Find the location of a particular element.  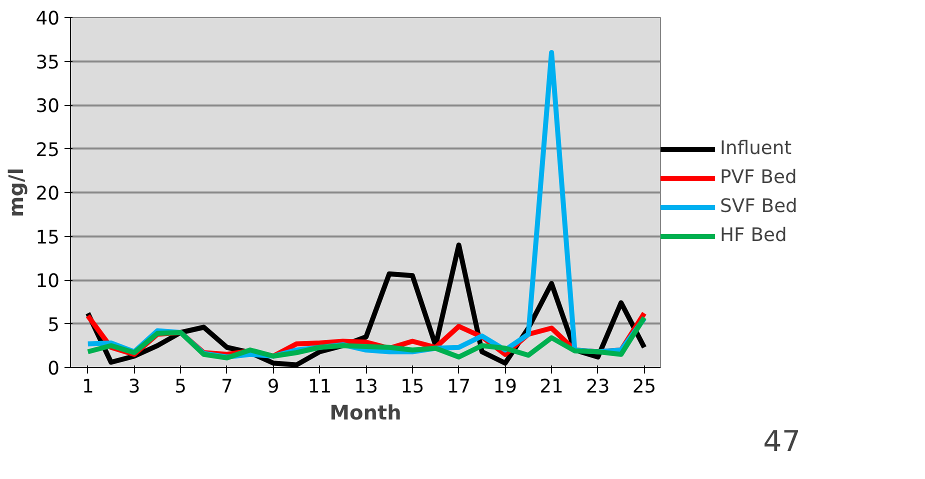

y-tick-label: 0 is located at coordinates (54, 369).